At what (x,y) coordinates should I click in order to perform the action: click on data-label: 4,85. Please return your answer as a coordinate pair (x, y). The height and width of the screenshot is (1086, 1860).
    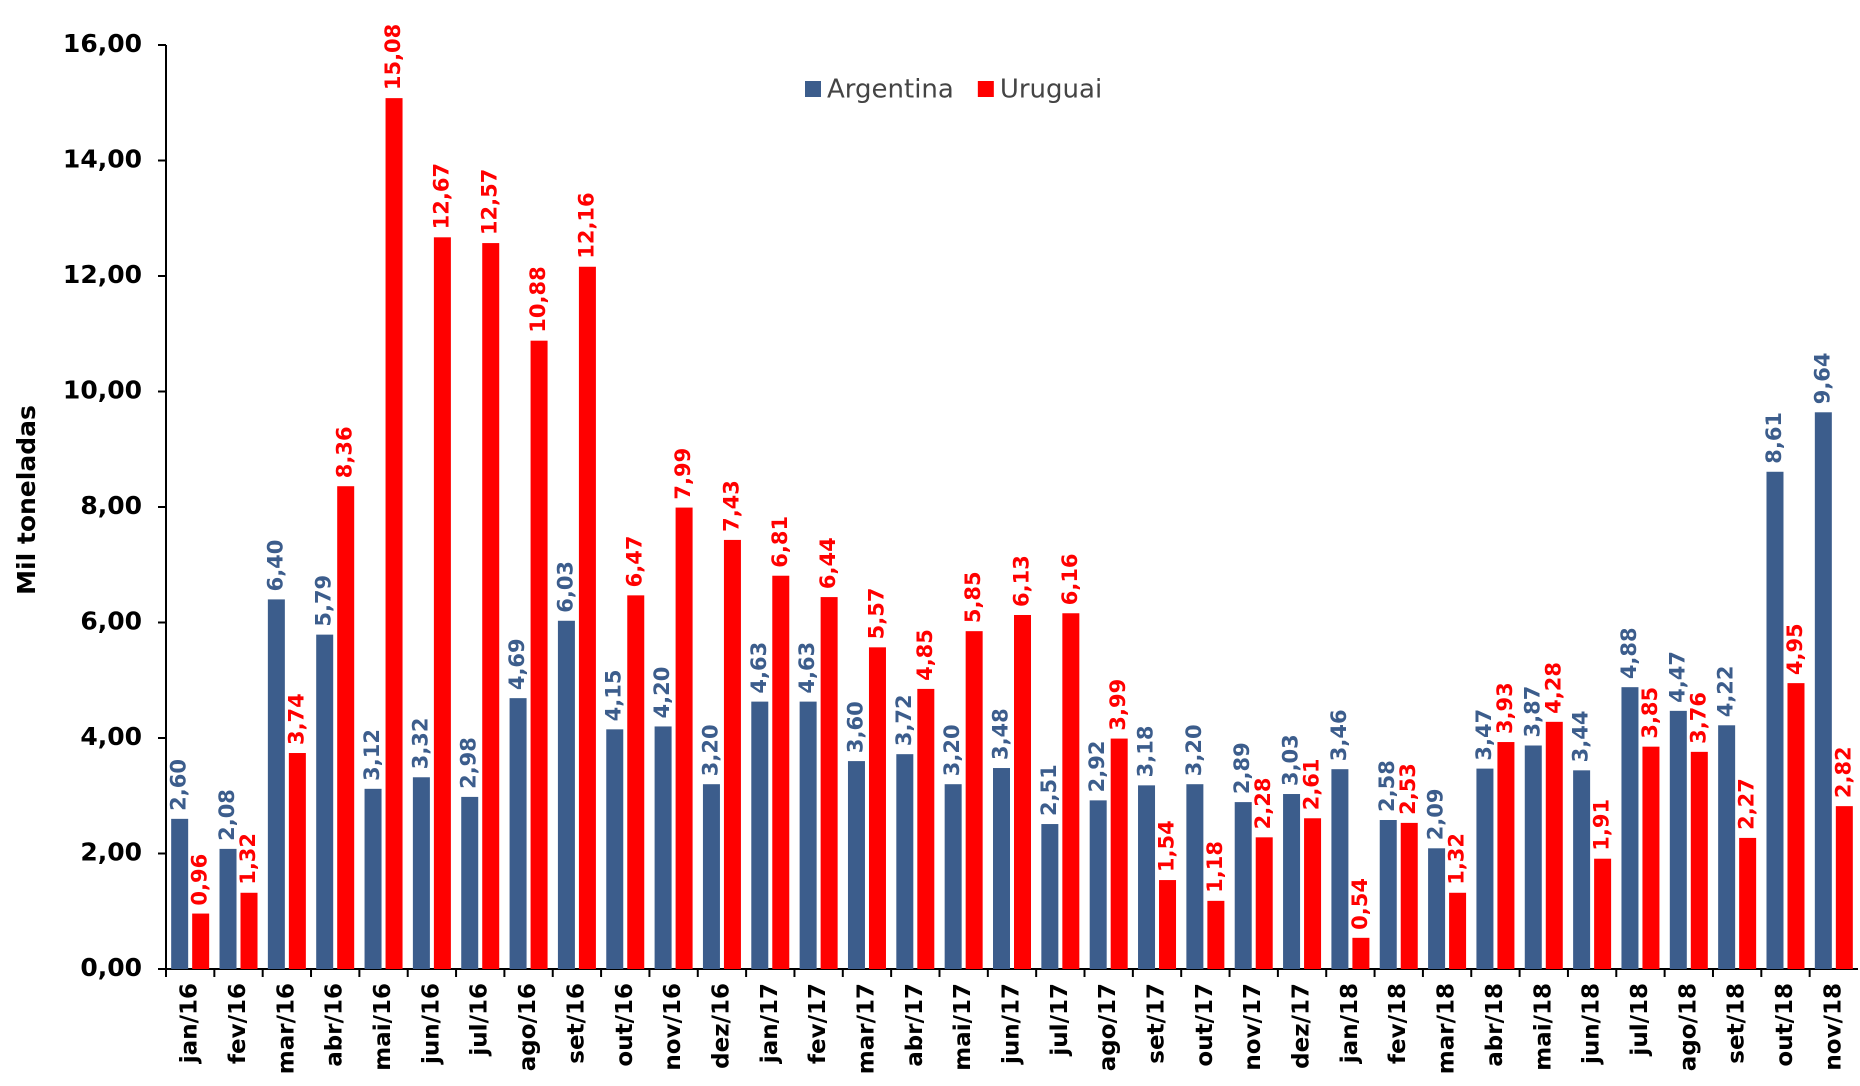
    Looking at the image, I should click on (925, 655).